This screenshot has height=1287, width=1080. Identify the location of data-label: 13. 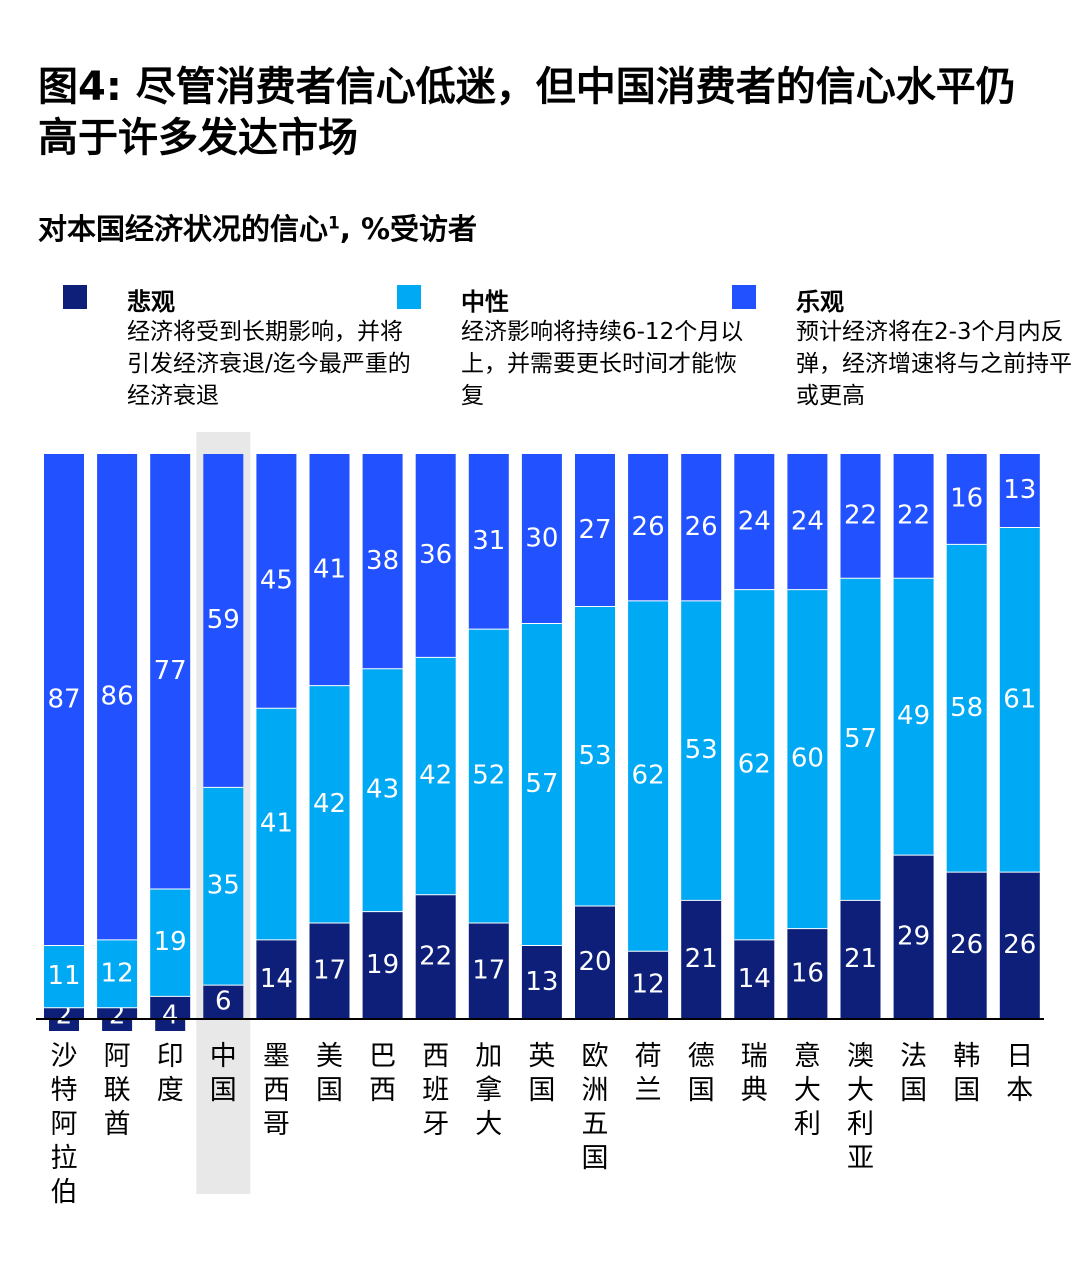
(541, 982).